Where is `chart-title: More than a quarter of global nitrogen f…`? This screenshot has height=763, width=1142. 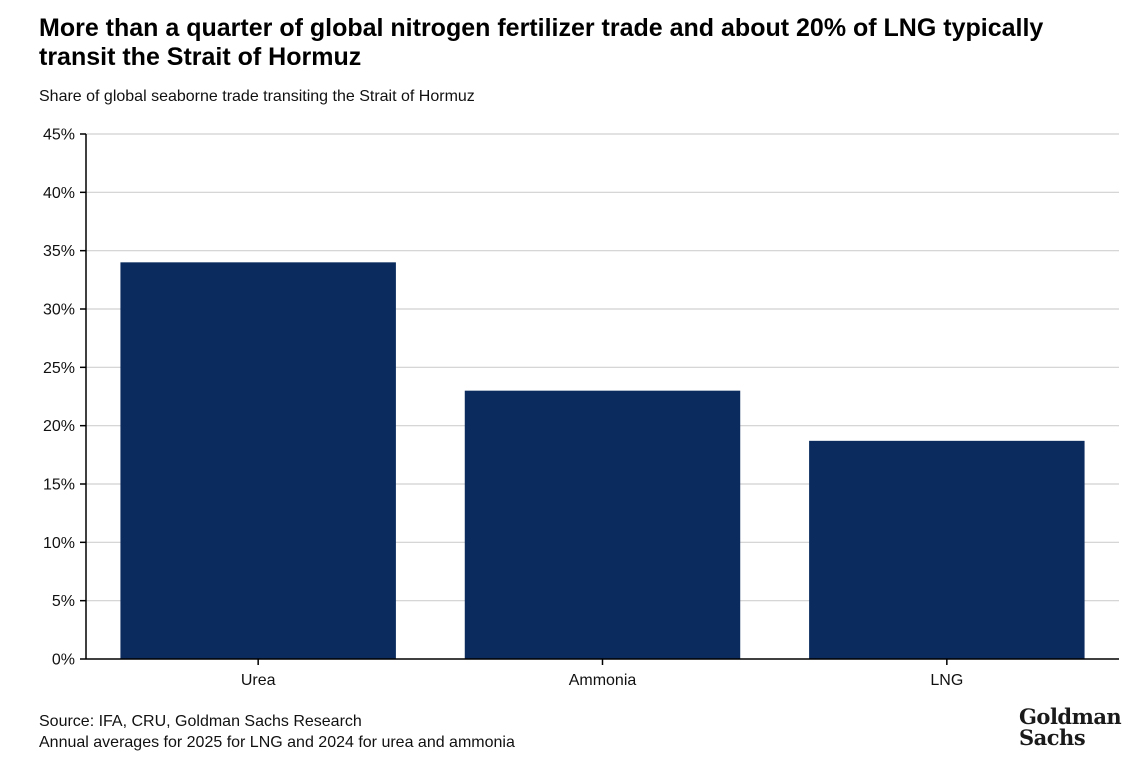
chart-title: More than a quarter of global nitrogen f… is located at coordinates (541, 42).